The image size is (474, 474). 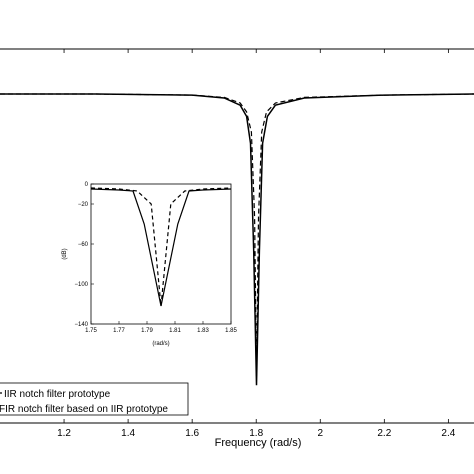 I want to click on inset-series-fir-line, so click(x=161, y=247).